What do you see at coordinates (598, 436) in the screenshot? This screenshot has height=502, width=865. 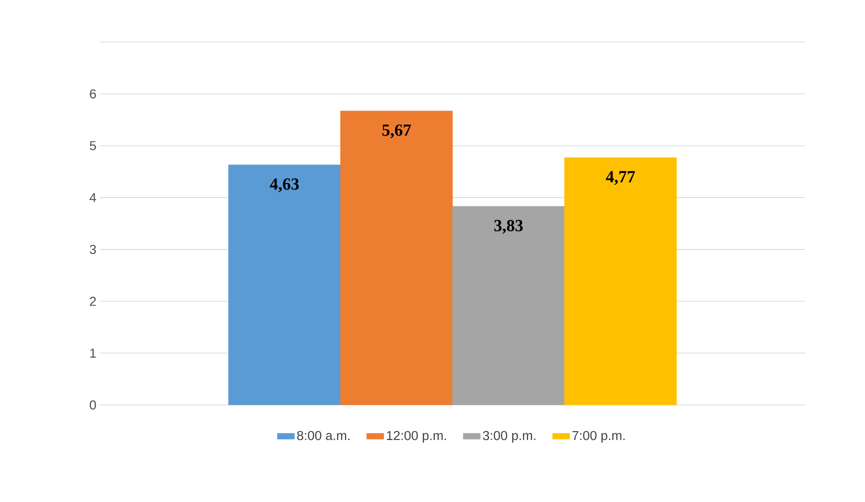 I see `legend-label: 7:00 p.m.` at bounding box center [598, 436].